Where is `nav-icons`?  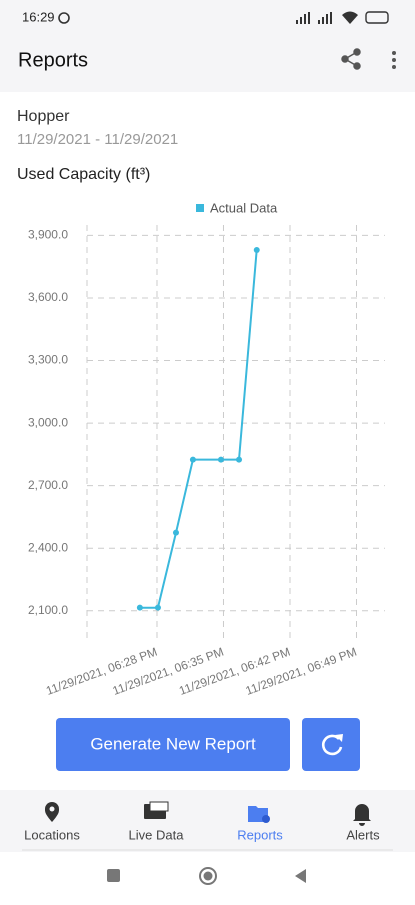
nav-icons is located at coordinates (208, 813).